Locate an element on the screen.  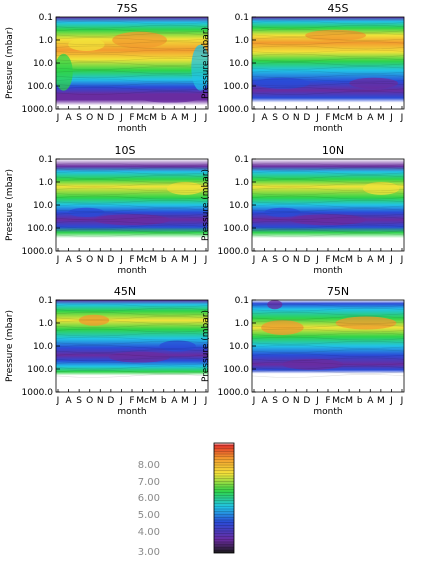
colorbar-tick: 6.00 is located at coordinates (149, 498).